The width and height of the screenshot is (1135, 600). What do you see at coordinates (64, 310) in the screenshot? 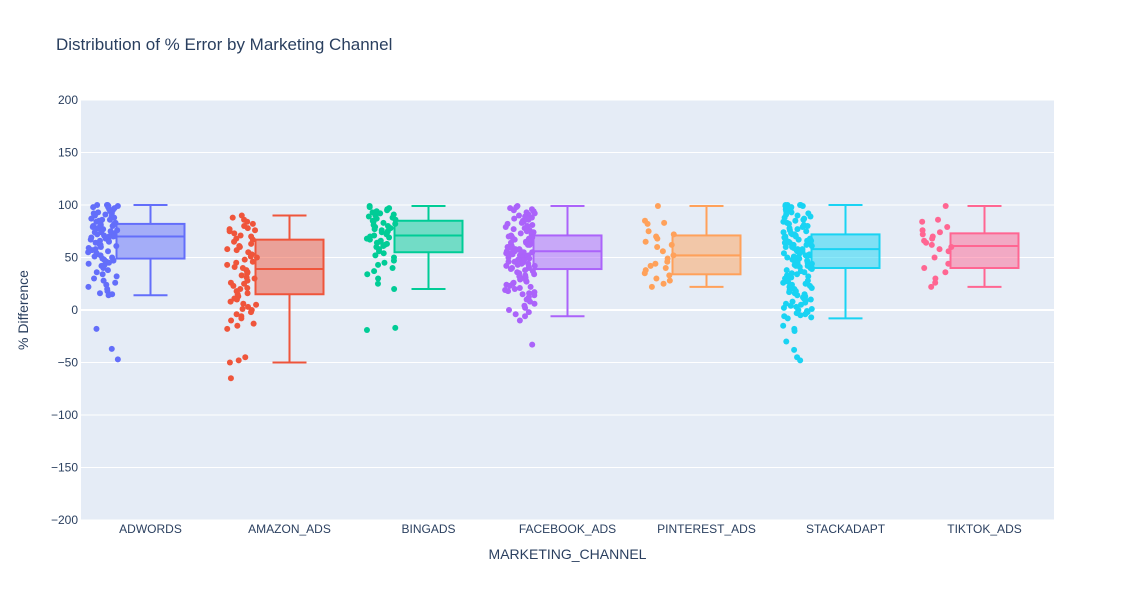
I see `y-axis-tick-labels: 200 150 100 50 0 −50 −100 −150 −200` at bounding box center [64, 310].